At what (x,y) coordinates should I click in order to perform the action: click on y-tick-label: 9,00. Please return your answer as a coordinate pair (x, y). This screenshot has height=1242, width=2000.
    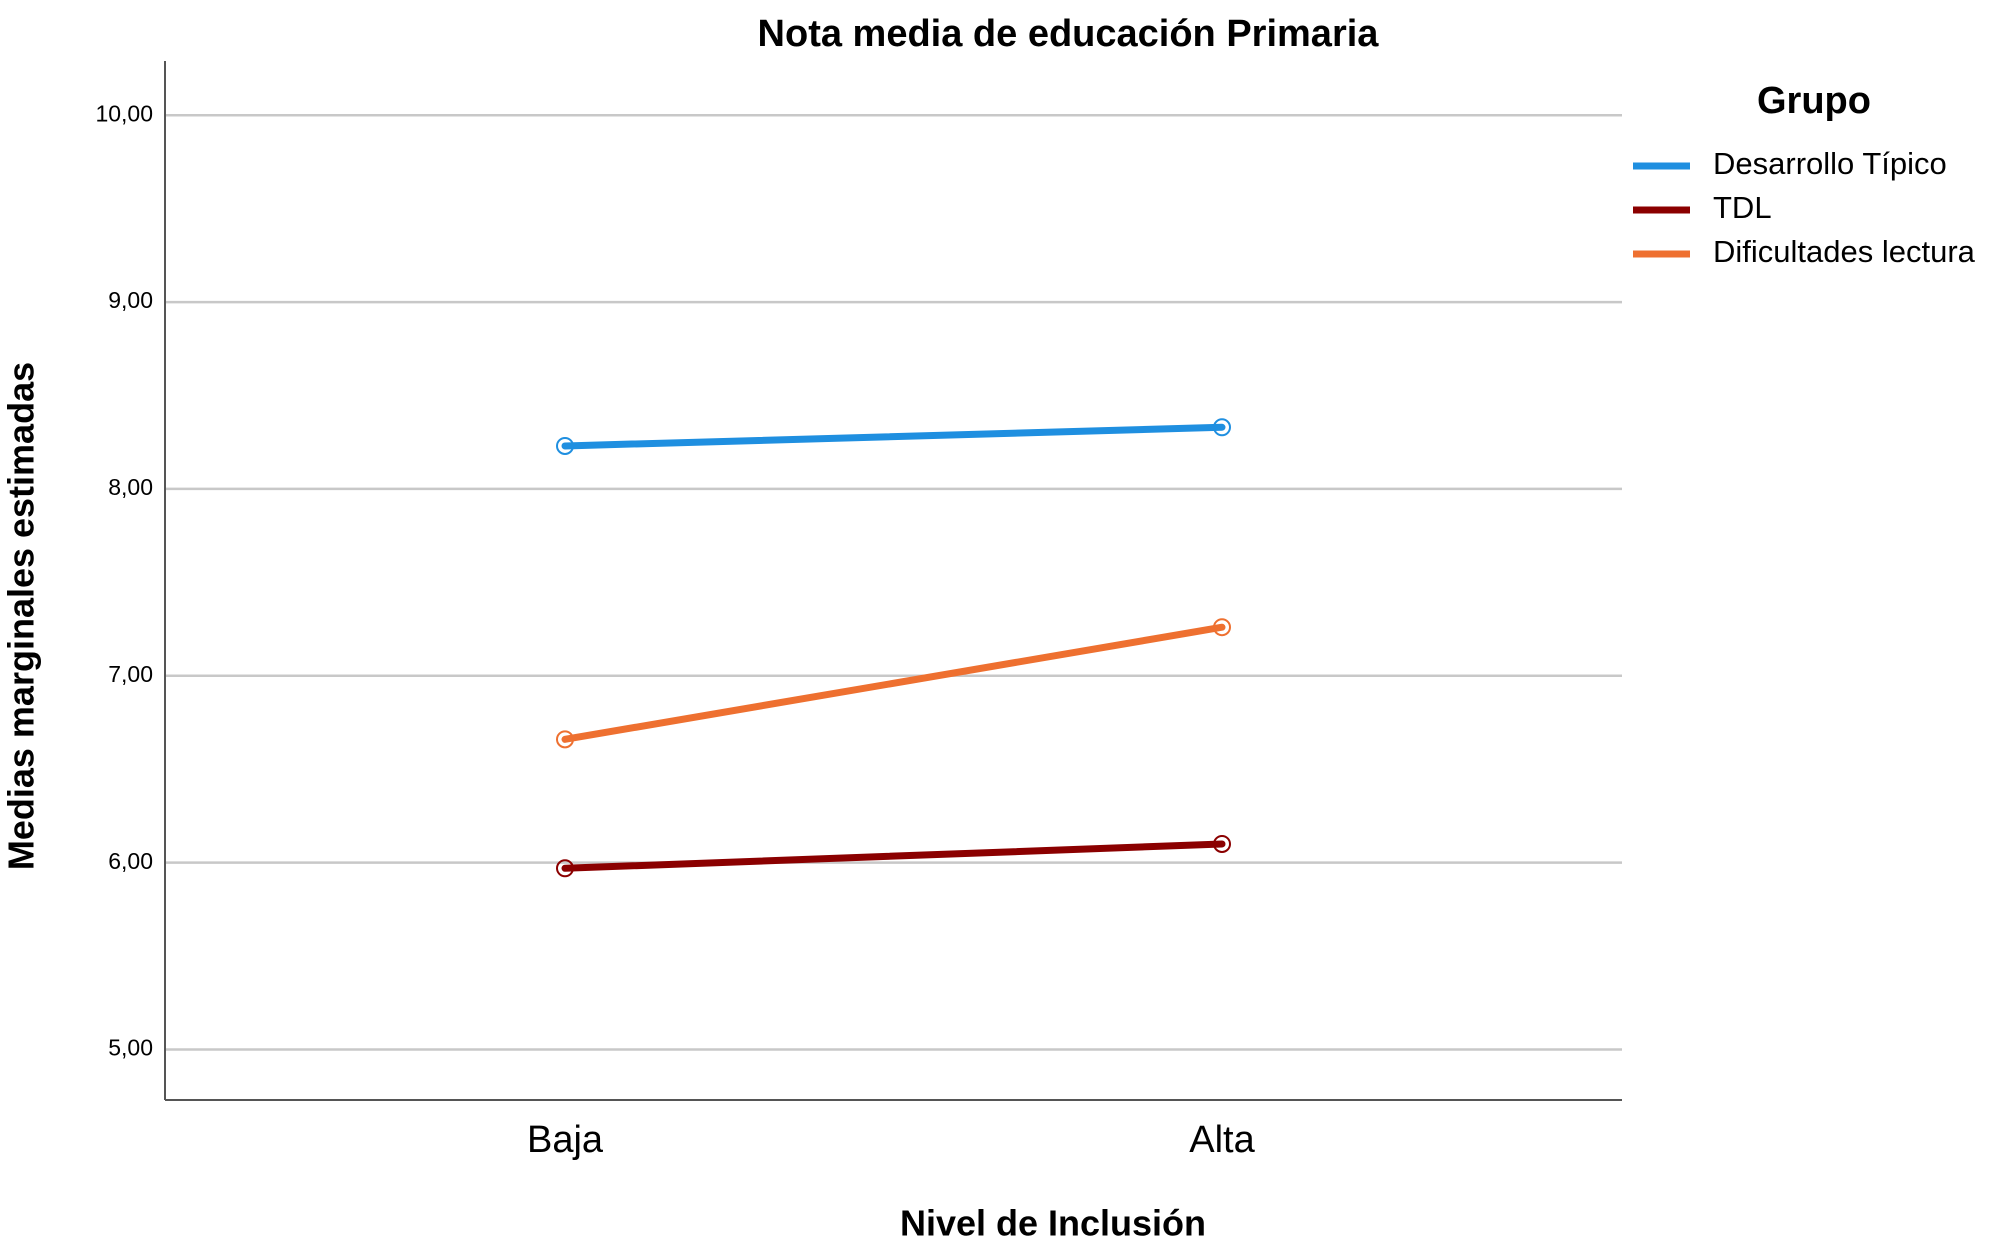
    Looking at the image, I should click on (130, 300).